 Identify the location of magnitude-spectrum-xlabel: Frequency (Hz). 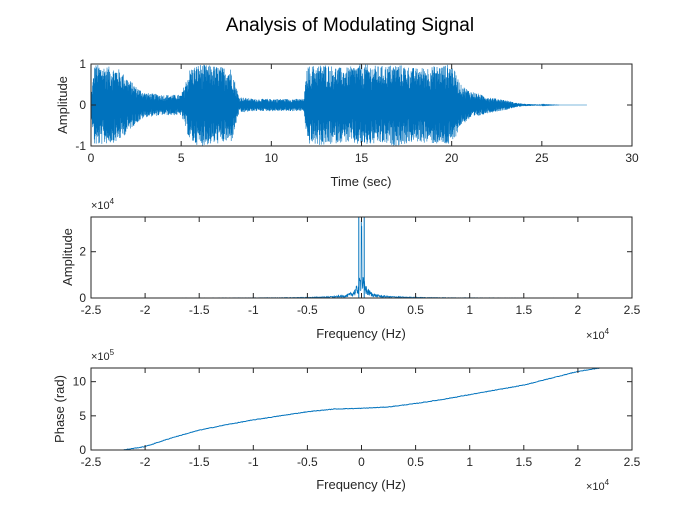
(361, 333).